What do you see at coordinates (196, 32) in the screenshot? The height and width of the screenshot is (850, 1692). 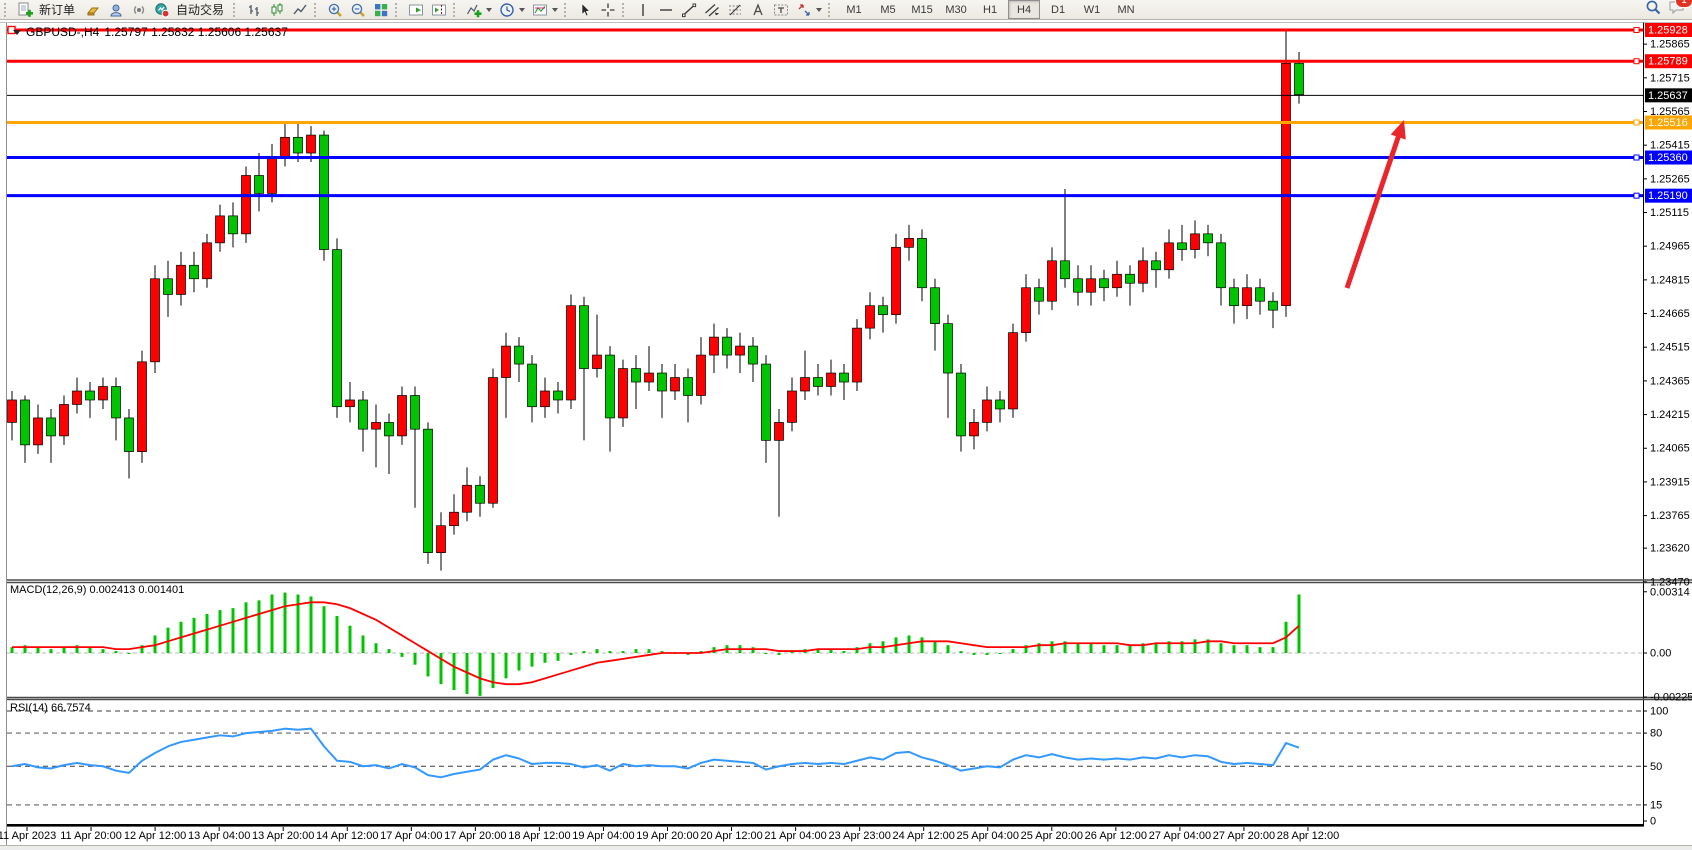 I see `chart-title-ohlc: 1.25797 1.25832 1.25606 1.25637` at bounding box center [196, 32].